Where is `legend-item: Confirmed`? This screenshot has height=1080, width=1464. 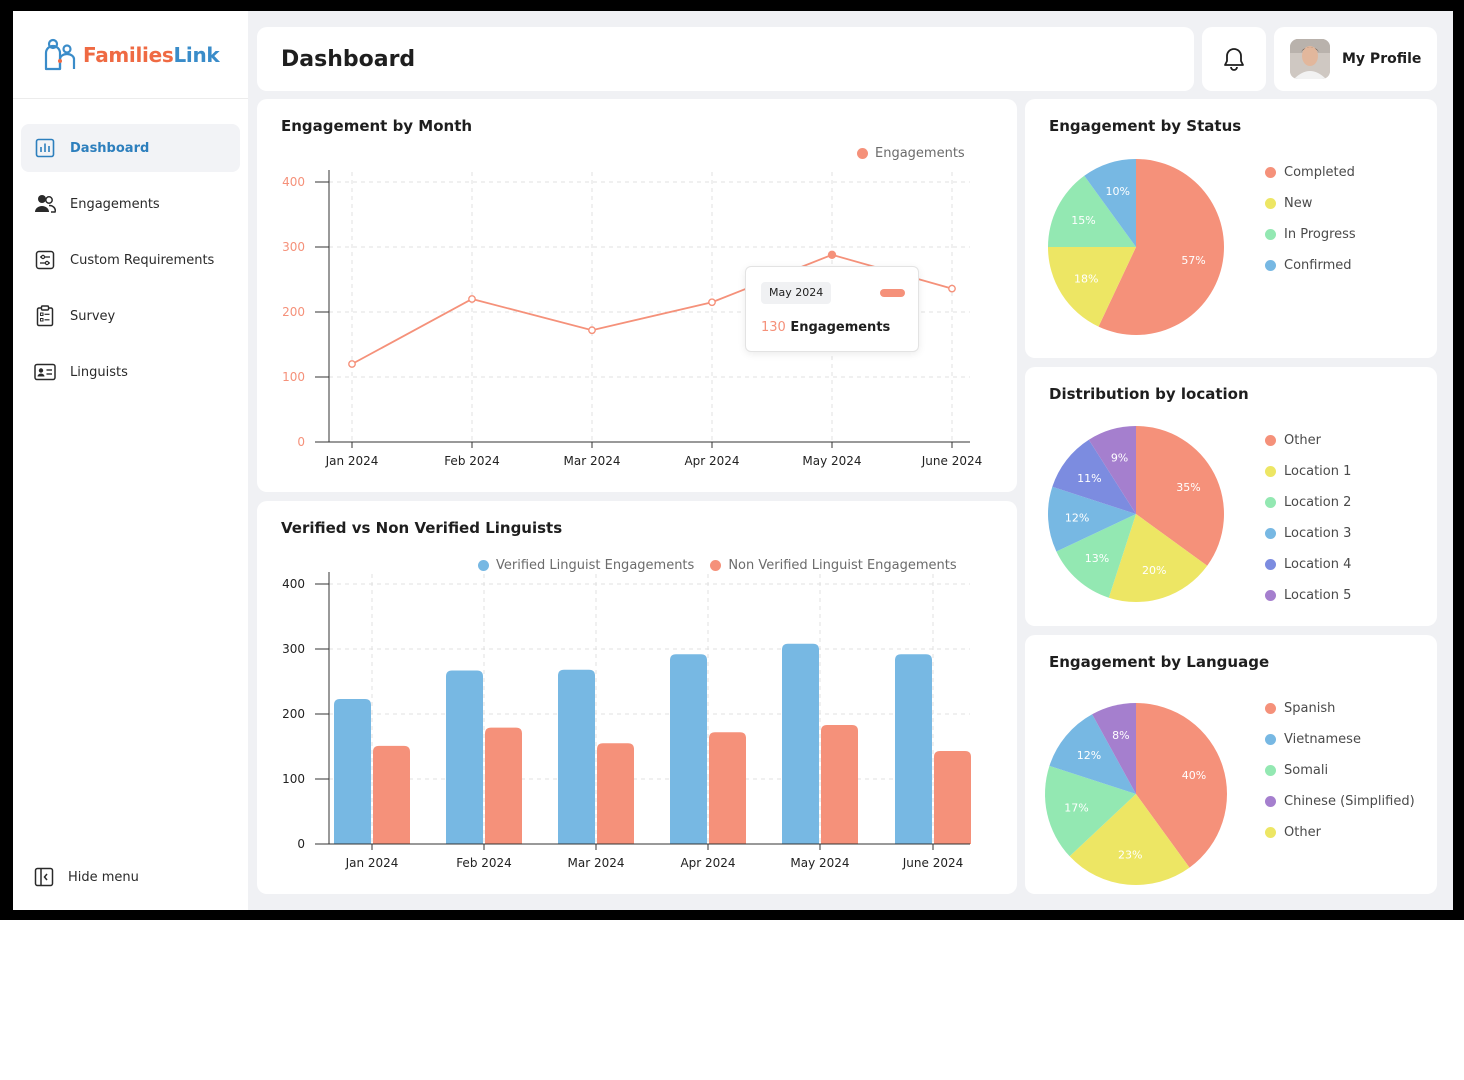 legend-item: Confirmed is located at coordinates (1310, 265).